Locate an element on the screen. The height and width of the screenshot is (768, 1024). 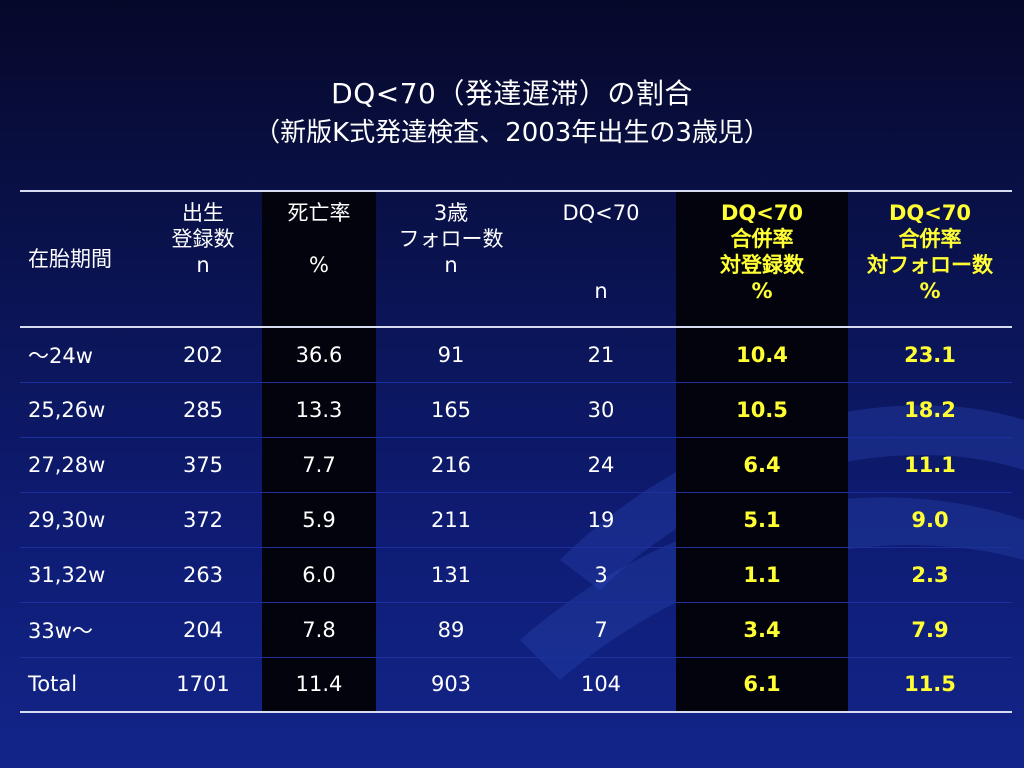
cell-followup: 165 is located at coordinates (451, 410).